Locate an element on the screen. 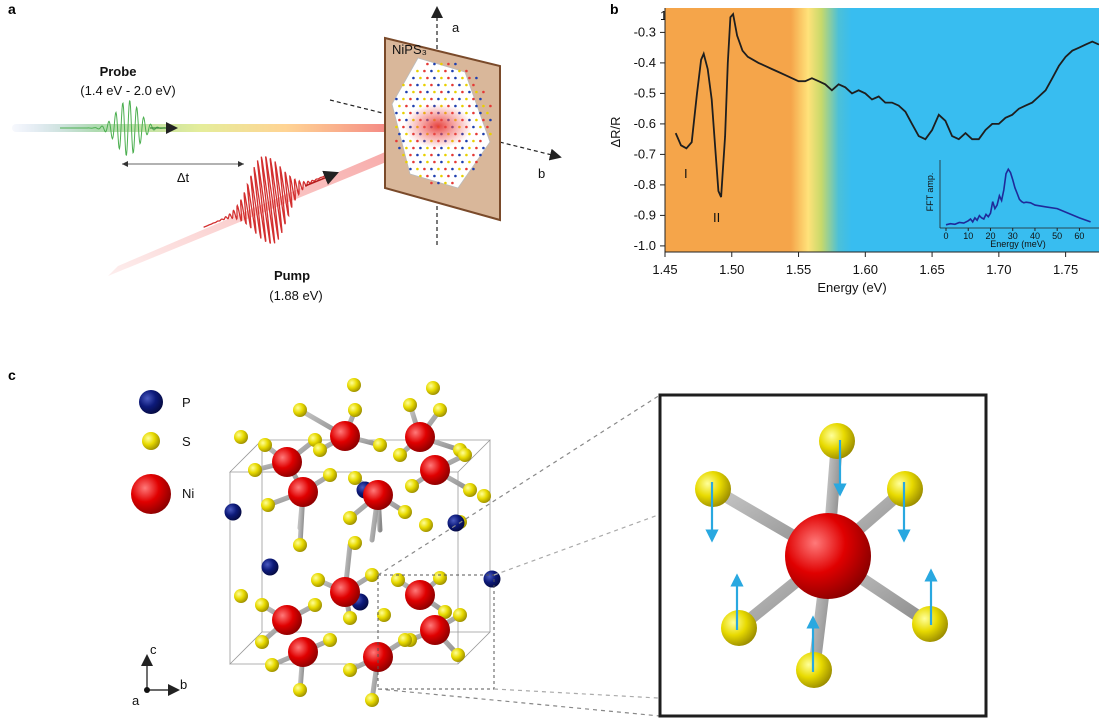  x-tick-label-6: 1.75 is located at coordinates (1065, 269).